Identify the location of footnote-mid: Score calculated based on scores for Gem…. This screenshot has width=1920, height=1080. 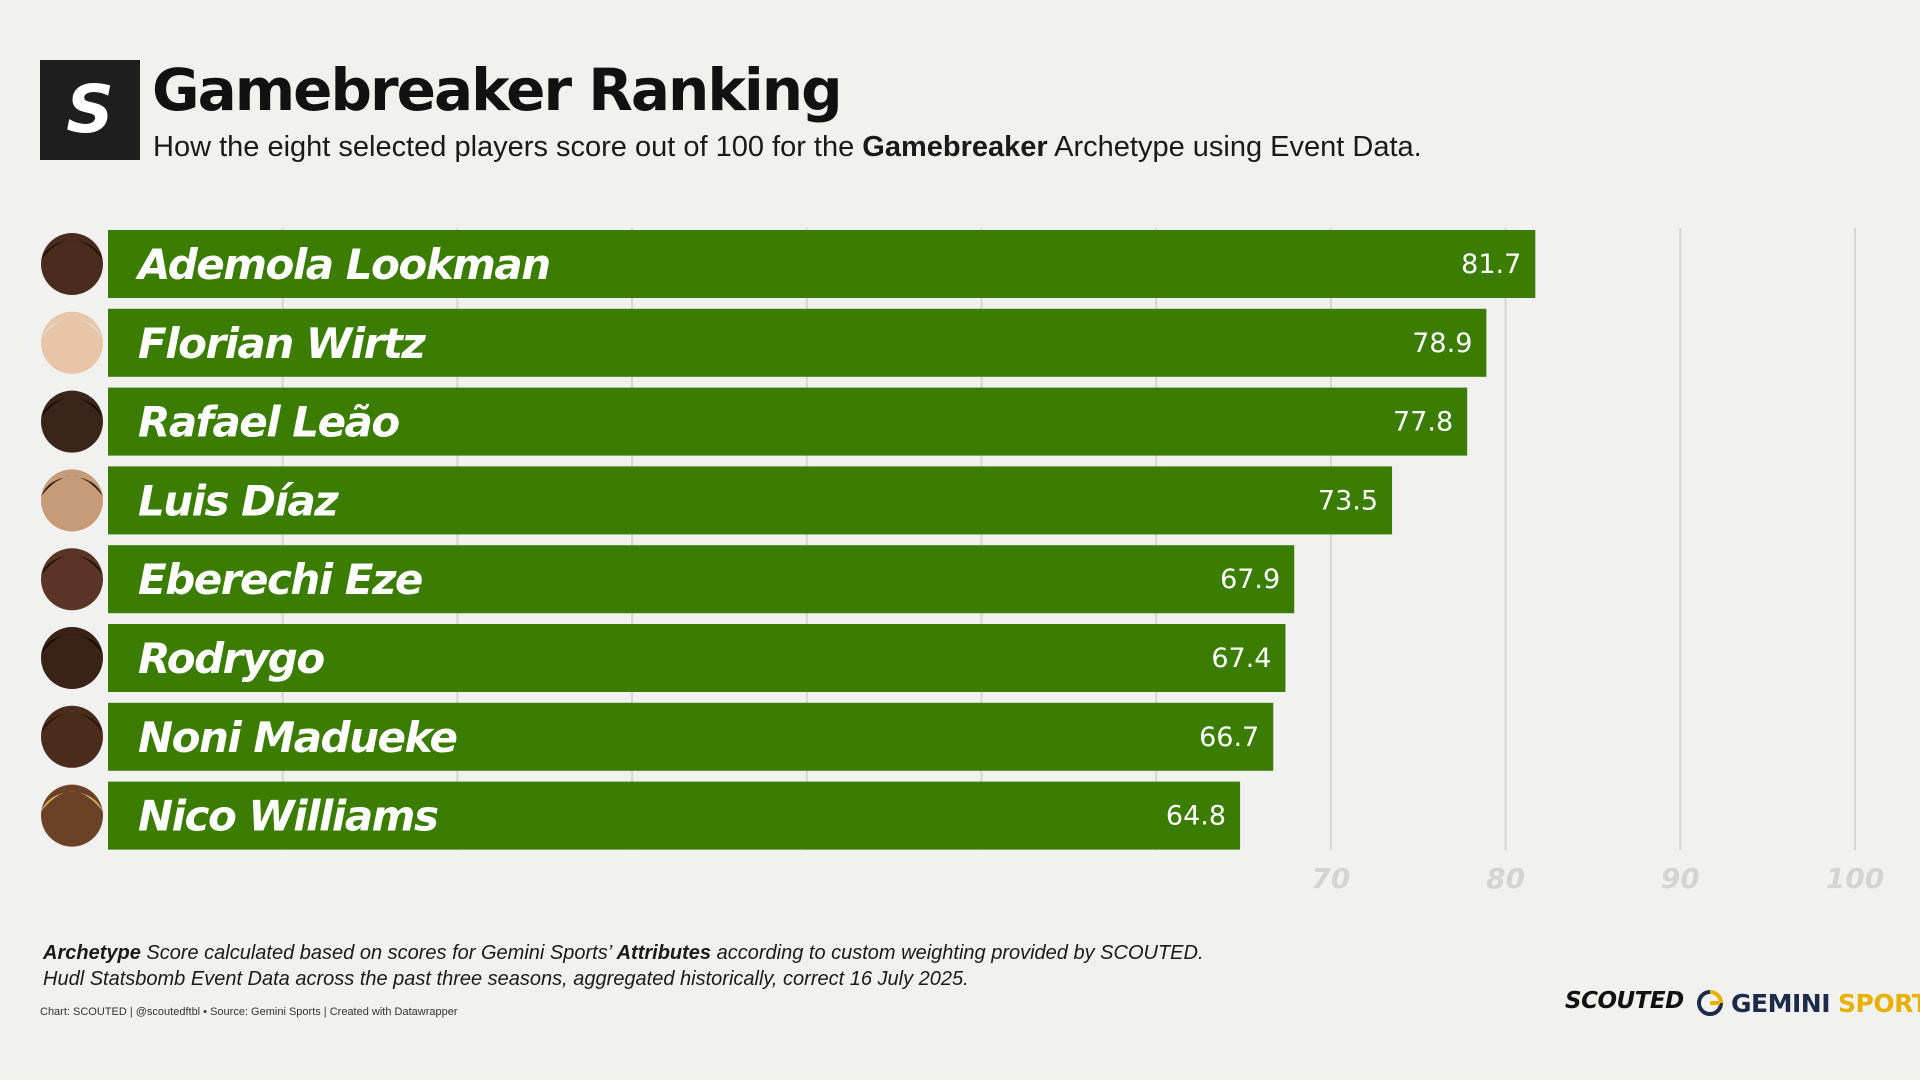
(378, 953).